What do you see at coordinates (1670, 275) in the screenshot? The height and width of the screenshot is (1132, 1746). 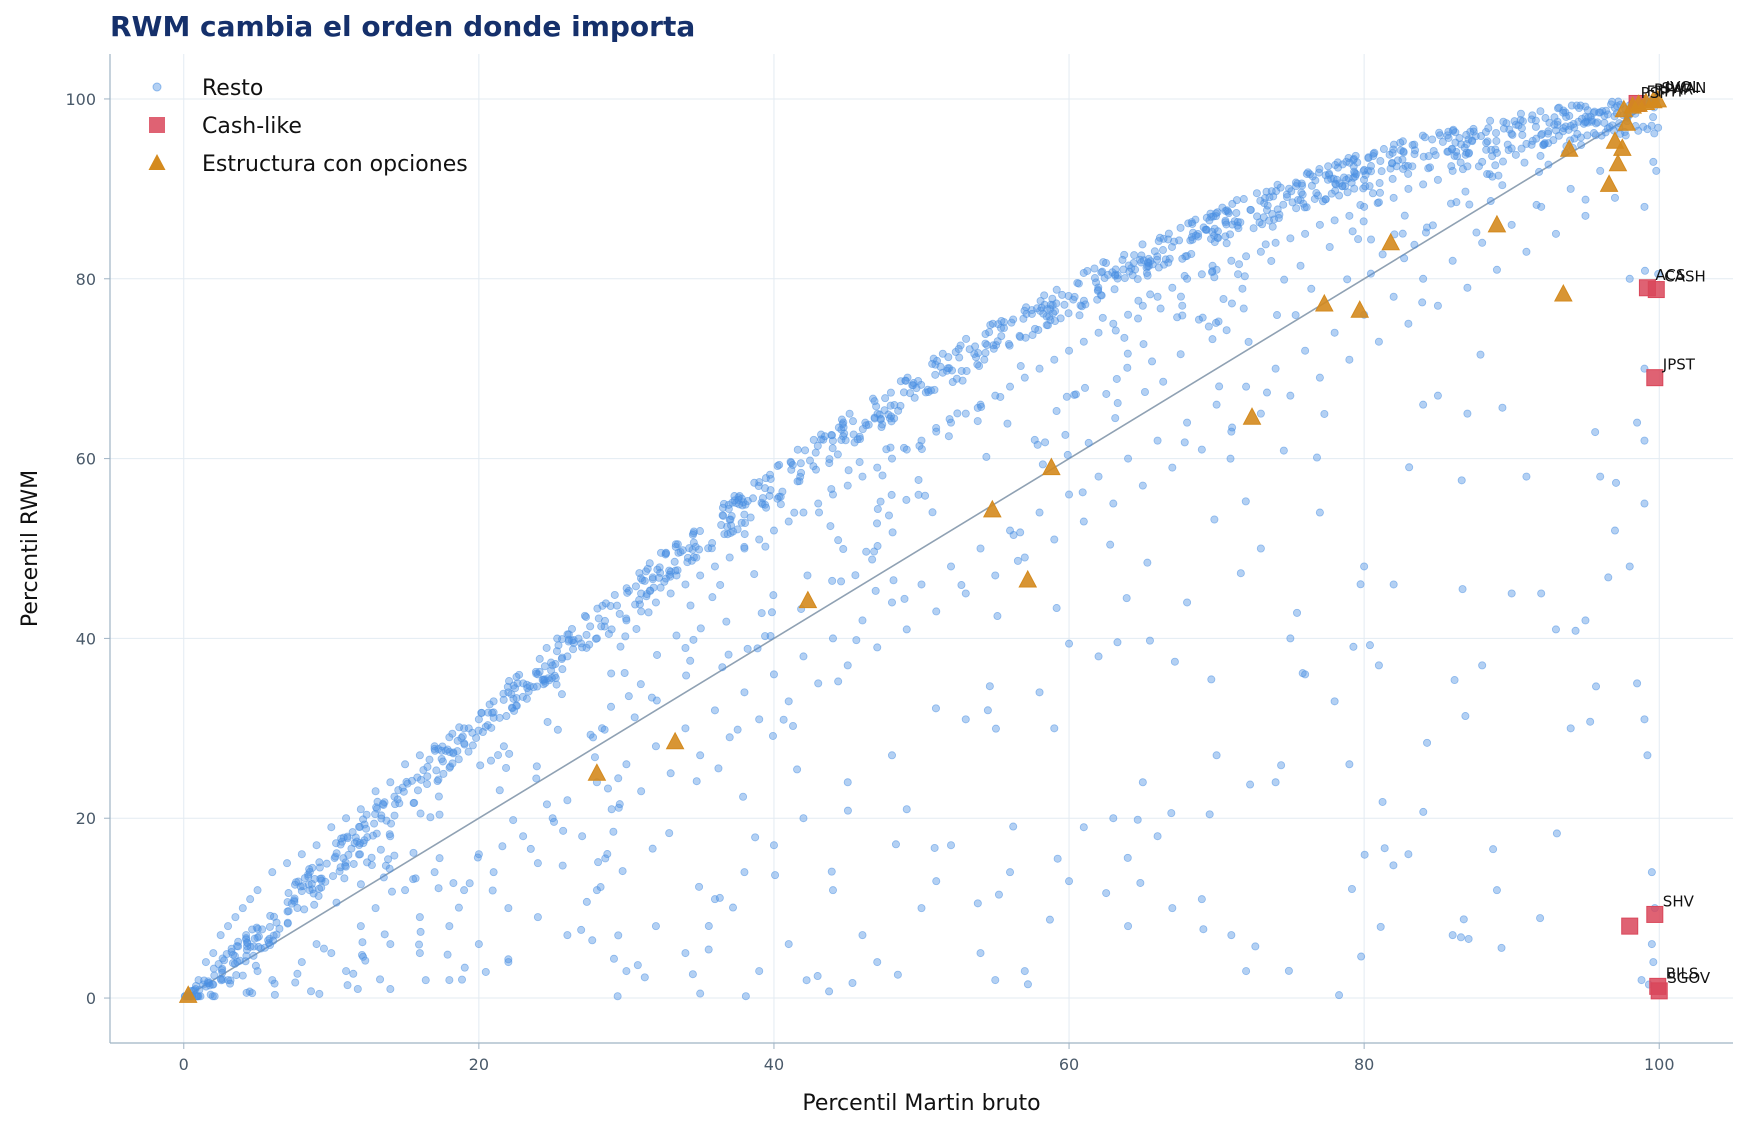 I see `point-annotation: ACS` at bounding box center [1670, 275].